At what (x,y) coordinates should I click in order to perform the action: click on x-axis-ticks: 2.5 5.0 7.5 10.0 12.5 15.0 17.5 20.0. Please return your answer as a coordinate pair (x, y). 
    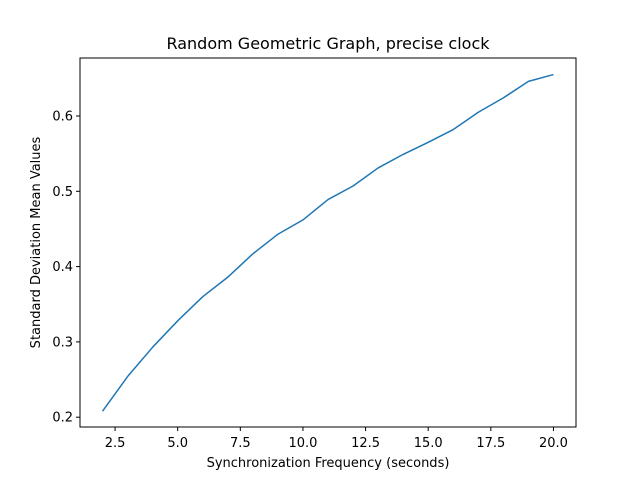
    Looking at the image, I should click on (336, 439).